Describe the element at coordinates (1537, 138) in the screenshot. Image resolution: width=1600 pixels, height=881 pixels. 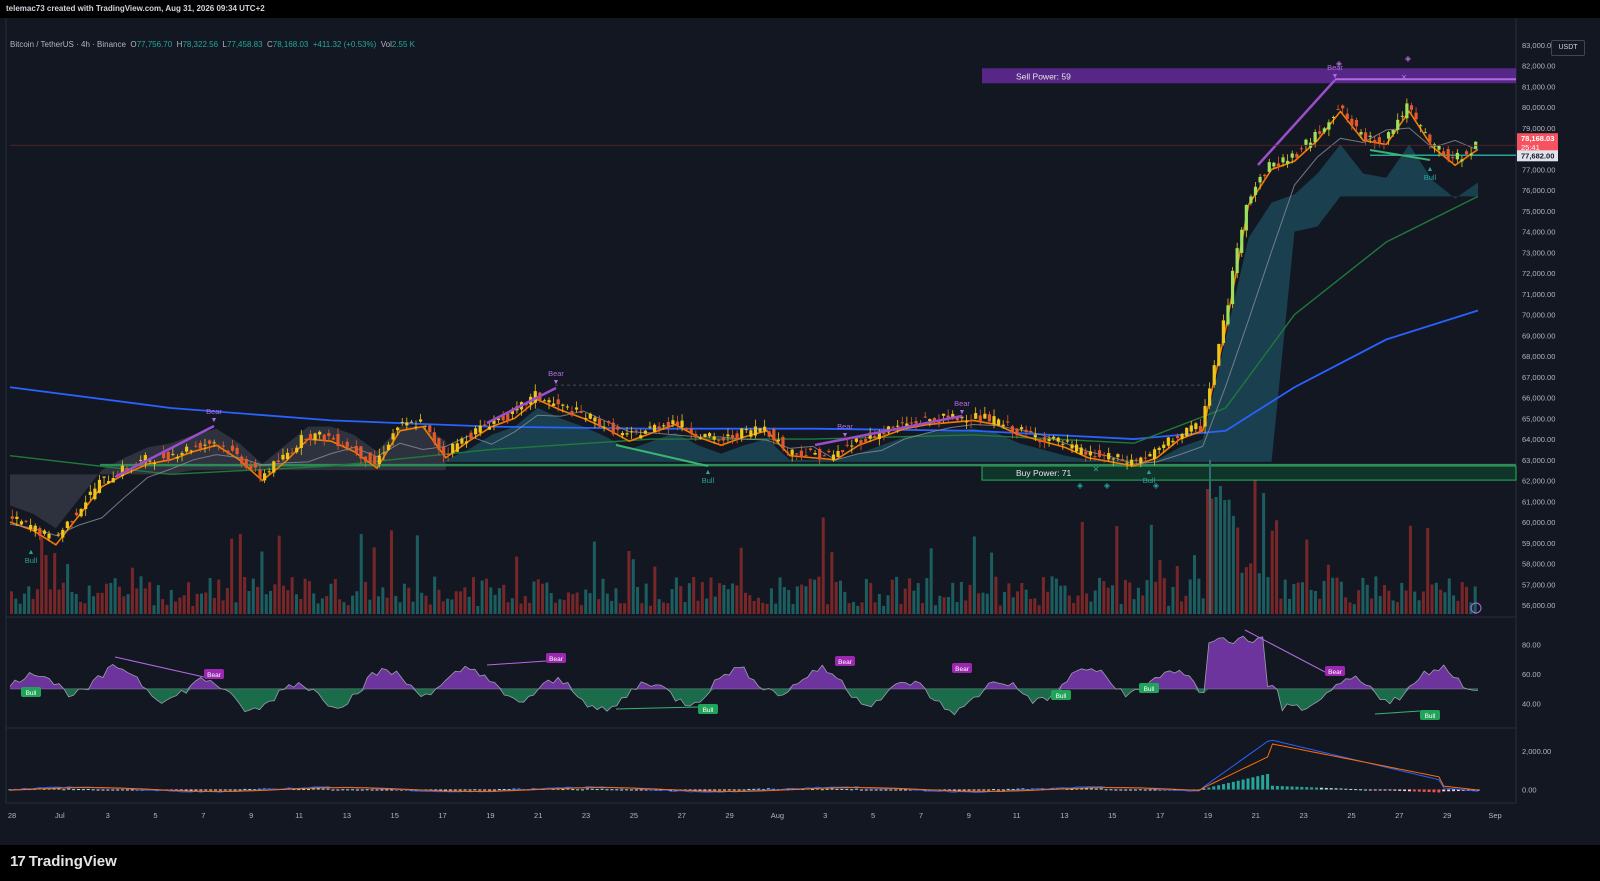
I see `last-price-text: 78,168.03` at that location.